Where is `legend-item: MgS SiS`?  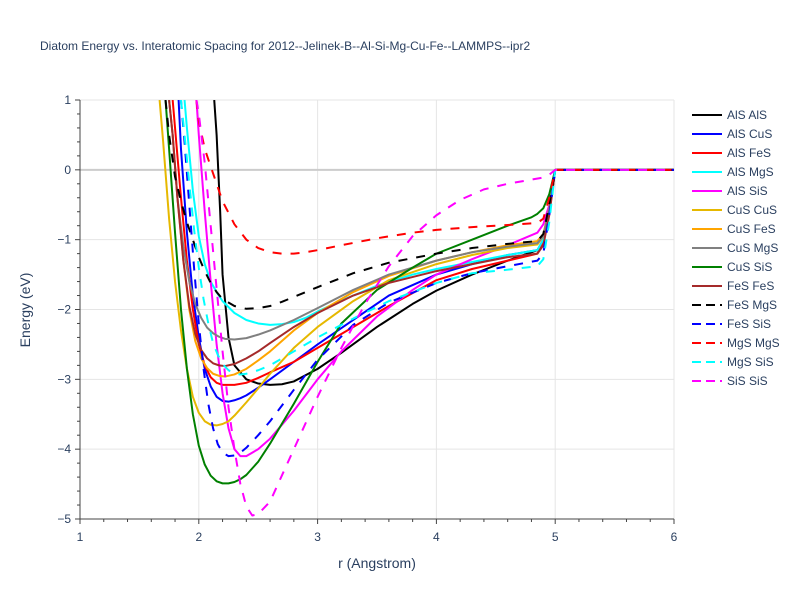 legend-item: MgS SiS is located at coordinates (733, 362).